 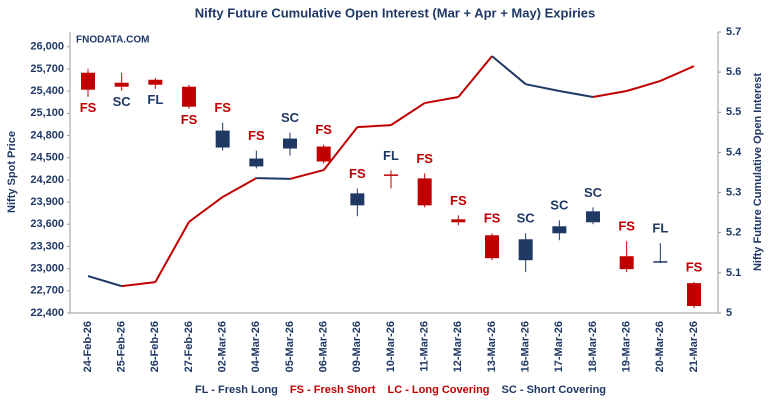 What do you see at coordinates (758, 172) in the screenshot?
I see `y2-axis-label: Nifty Future Cumulative Open Interest` at bounding box center [758, 172].